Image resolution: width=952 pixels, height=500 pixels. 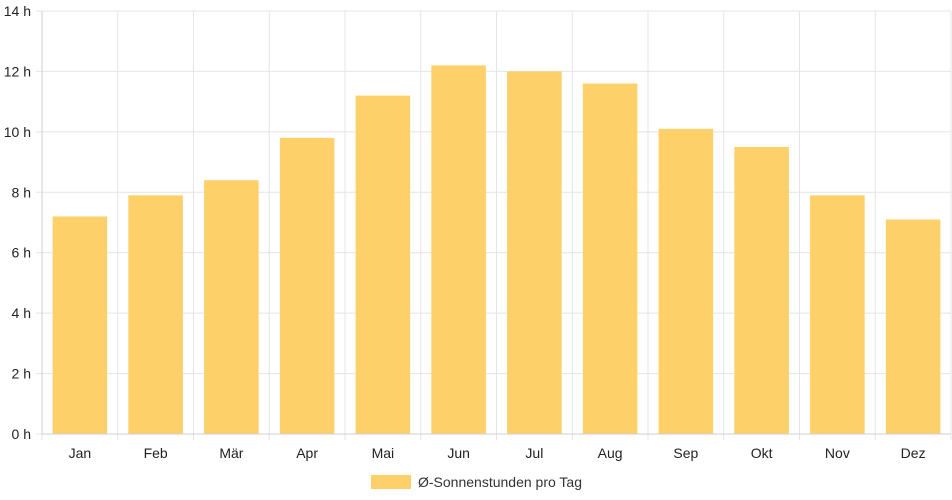 I want to click on bar-jun, so click(x=458, y=249).